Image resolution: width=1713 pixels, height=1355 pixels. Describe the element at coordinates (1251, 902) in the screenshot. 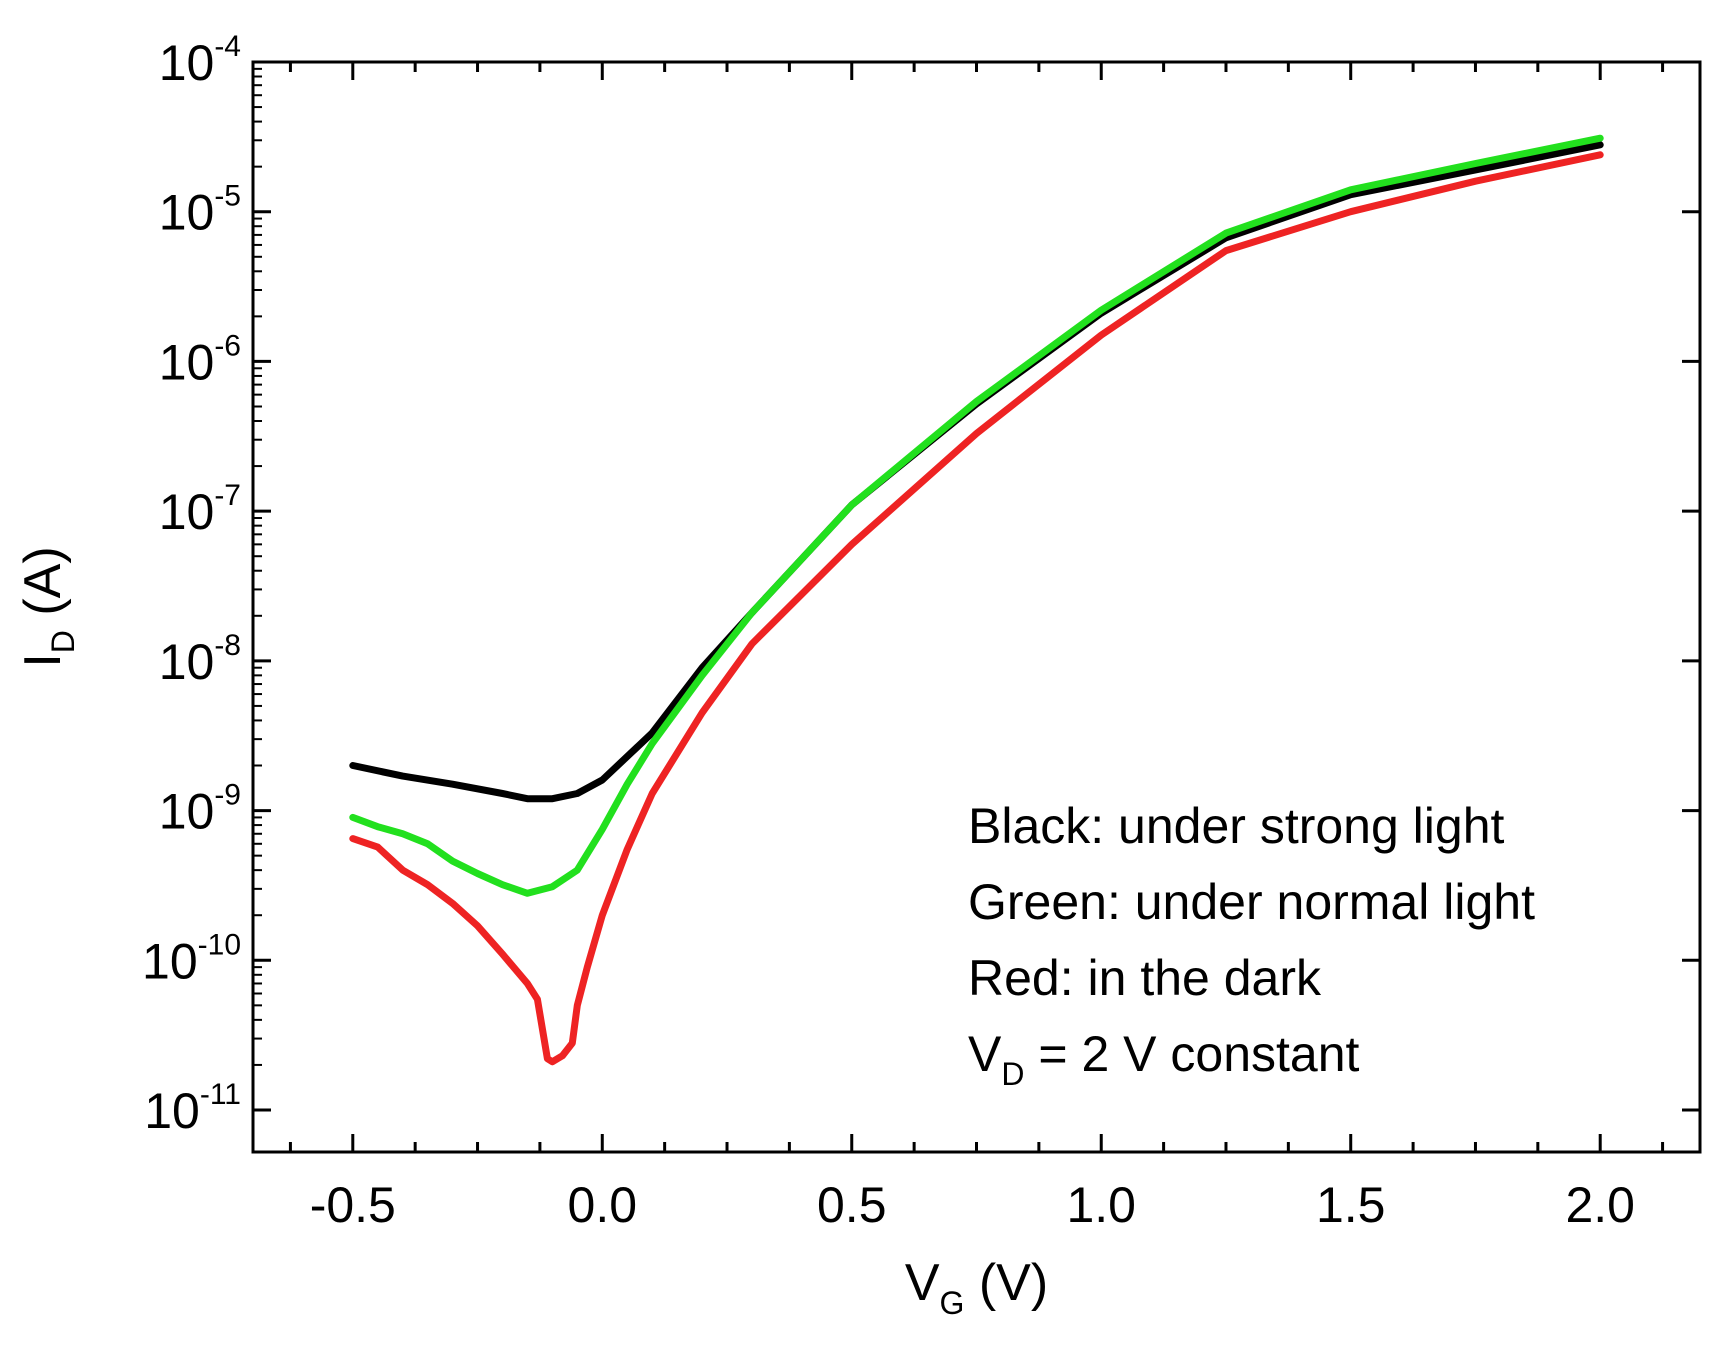

I see `legend-line-green: Green: under normal light` at that location.